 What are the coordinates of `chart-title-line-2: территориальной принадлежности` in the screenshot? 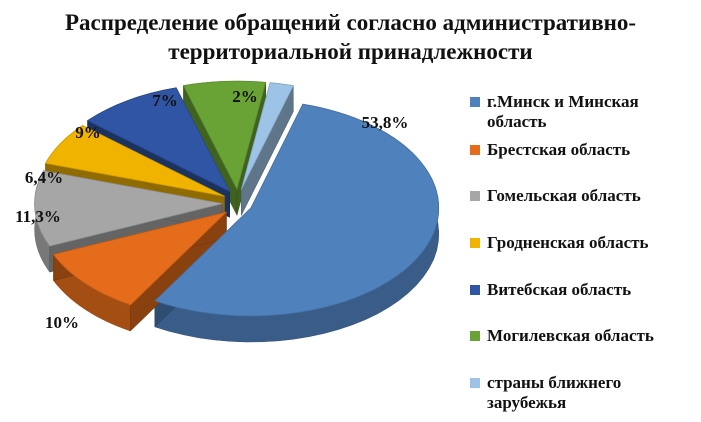 It's located at (350, 51).